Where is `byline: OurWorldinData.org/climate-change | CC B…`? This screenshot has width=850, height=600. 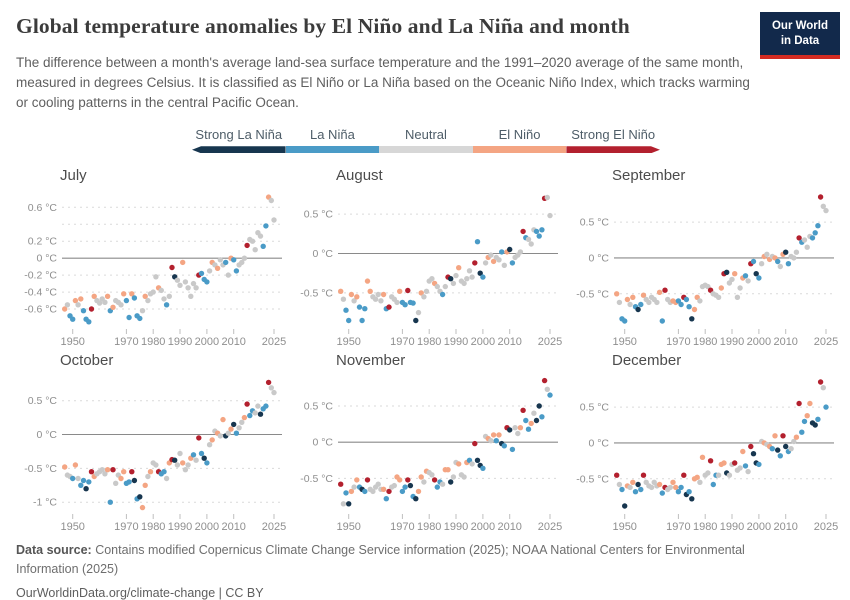
byline: OurWorldinData.org/climate-change | CC B… is located at coordinates (140, 592).